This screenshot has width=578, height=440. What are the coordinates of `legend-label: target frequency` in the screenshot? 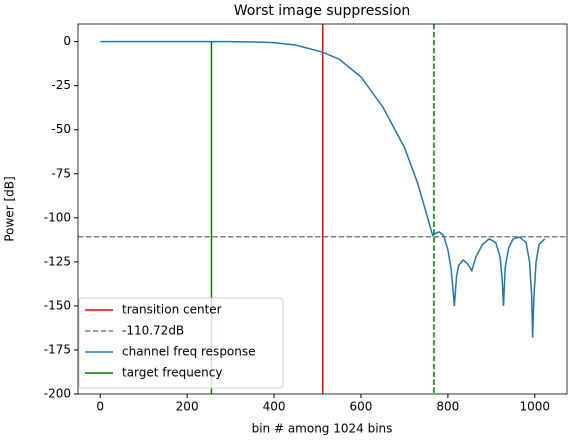 It's located at (172, 373).